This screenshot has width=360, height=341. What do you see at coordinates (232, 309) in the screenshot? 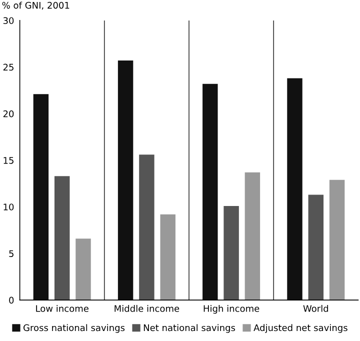
I see `x-tick-label: High income` at bounding box center [232, 309].